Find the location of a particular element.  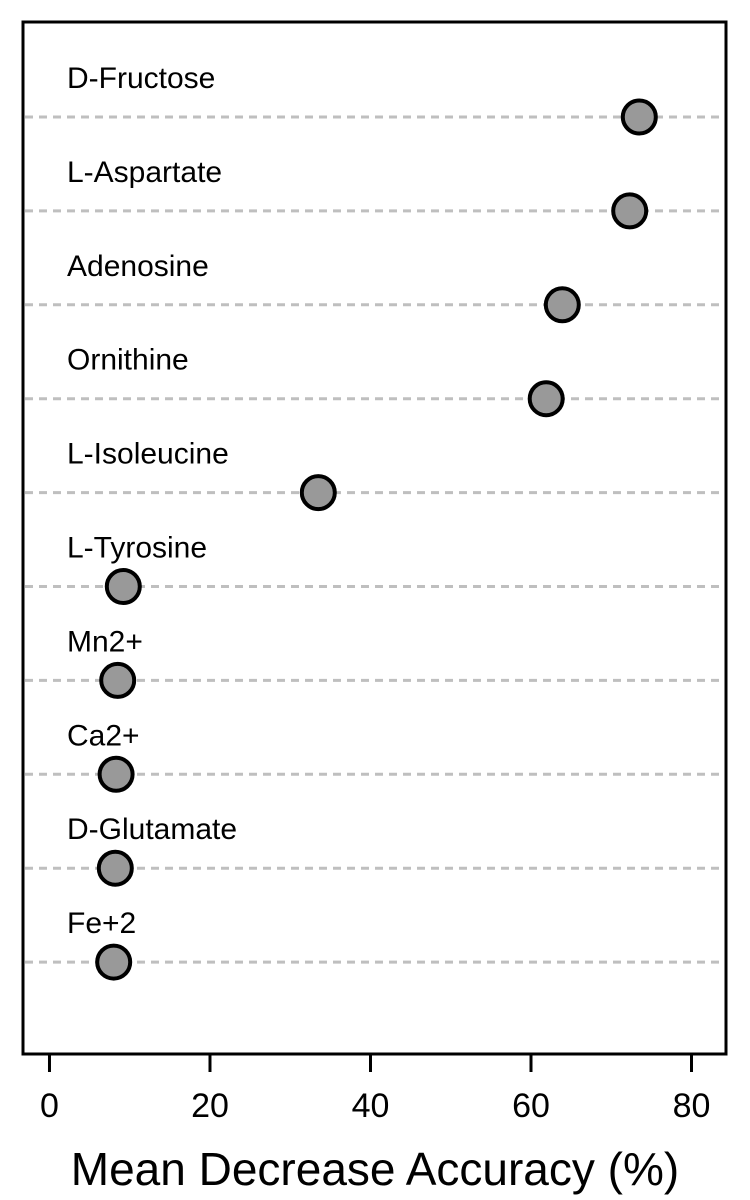

x-tick-label: 0 is located at coordinates (49, 1106).